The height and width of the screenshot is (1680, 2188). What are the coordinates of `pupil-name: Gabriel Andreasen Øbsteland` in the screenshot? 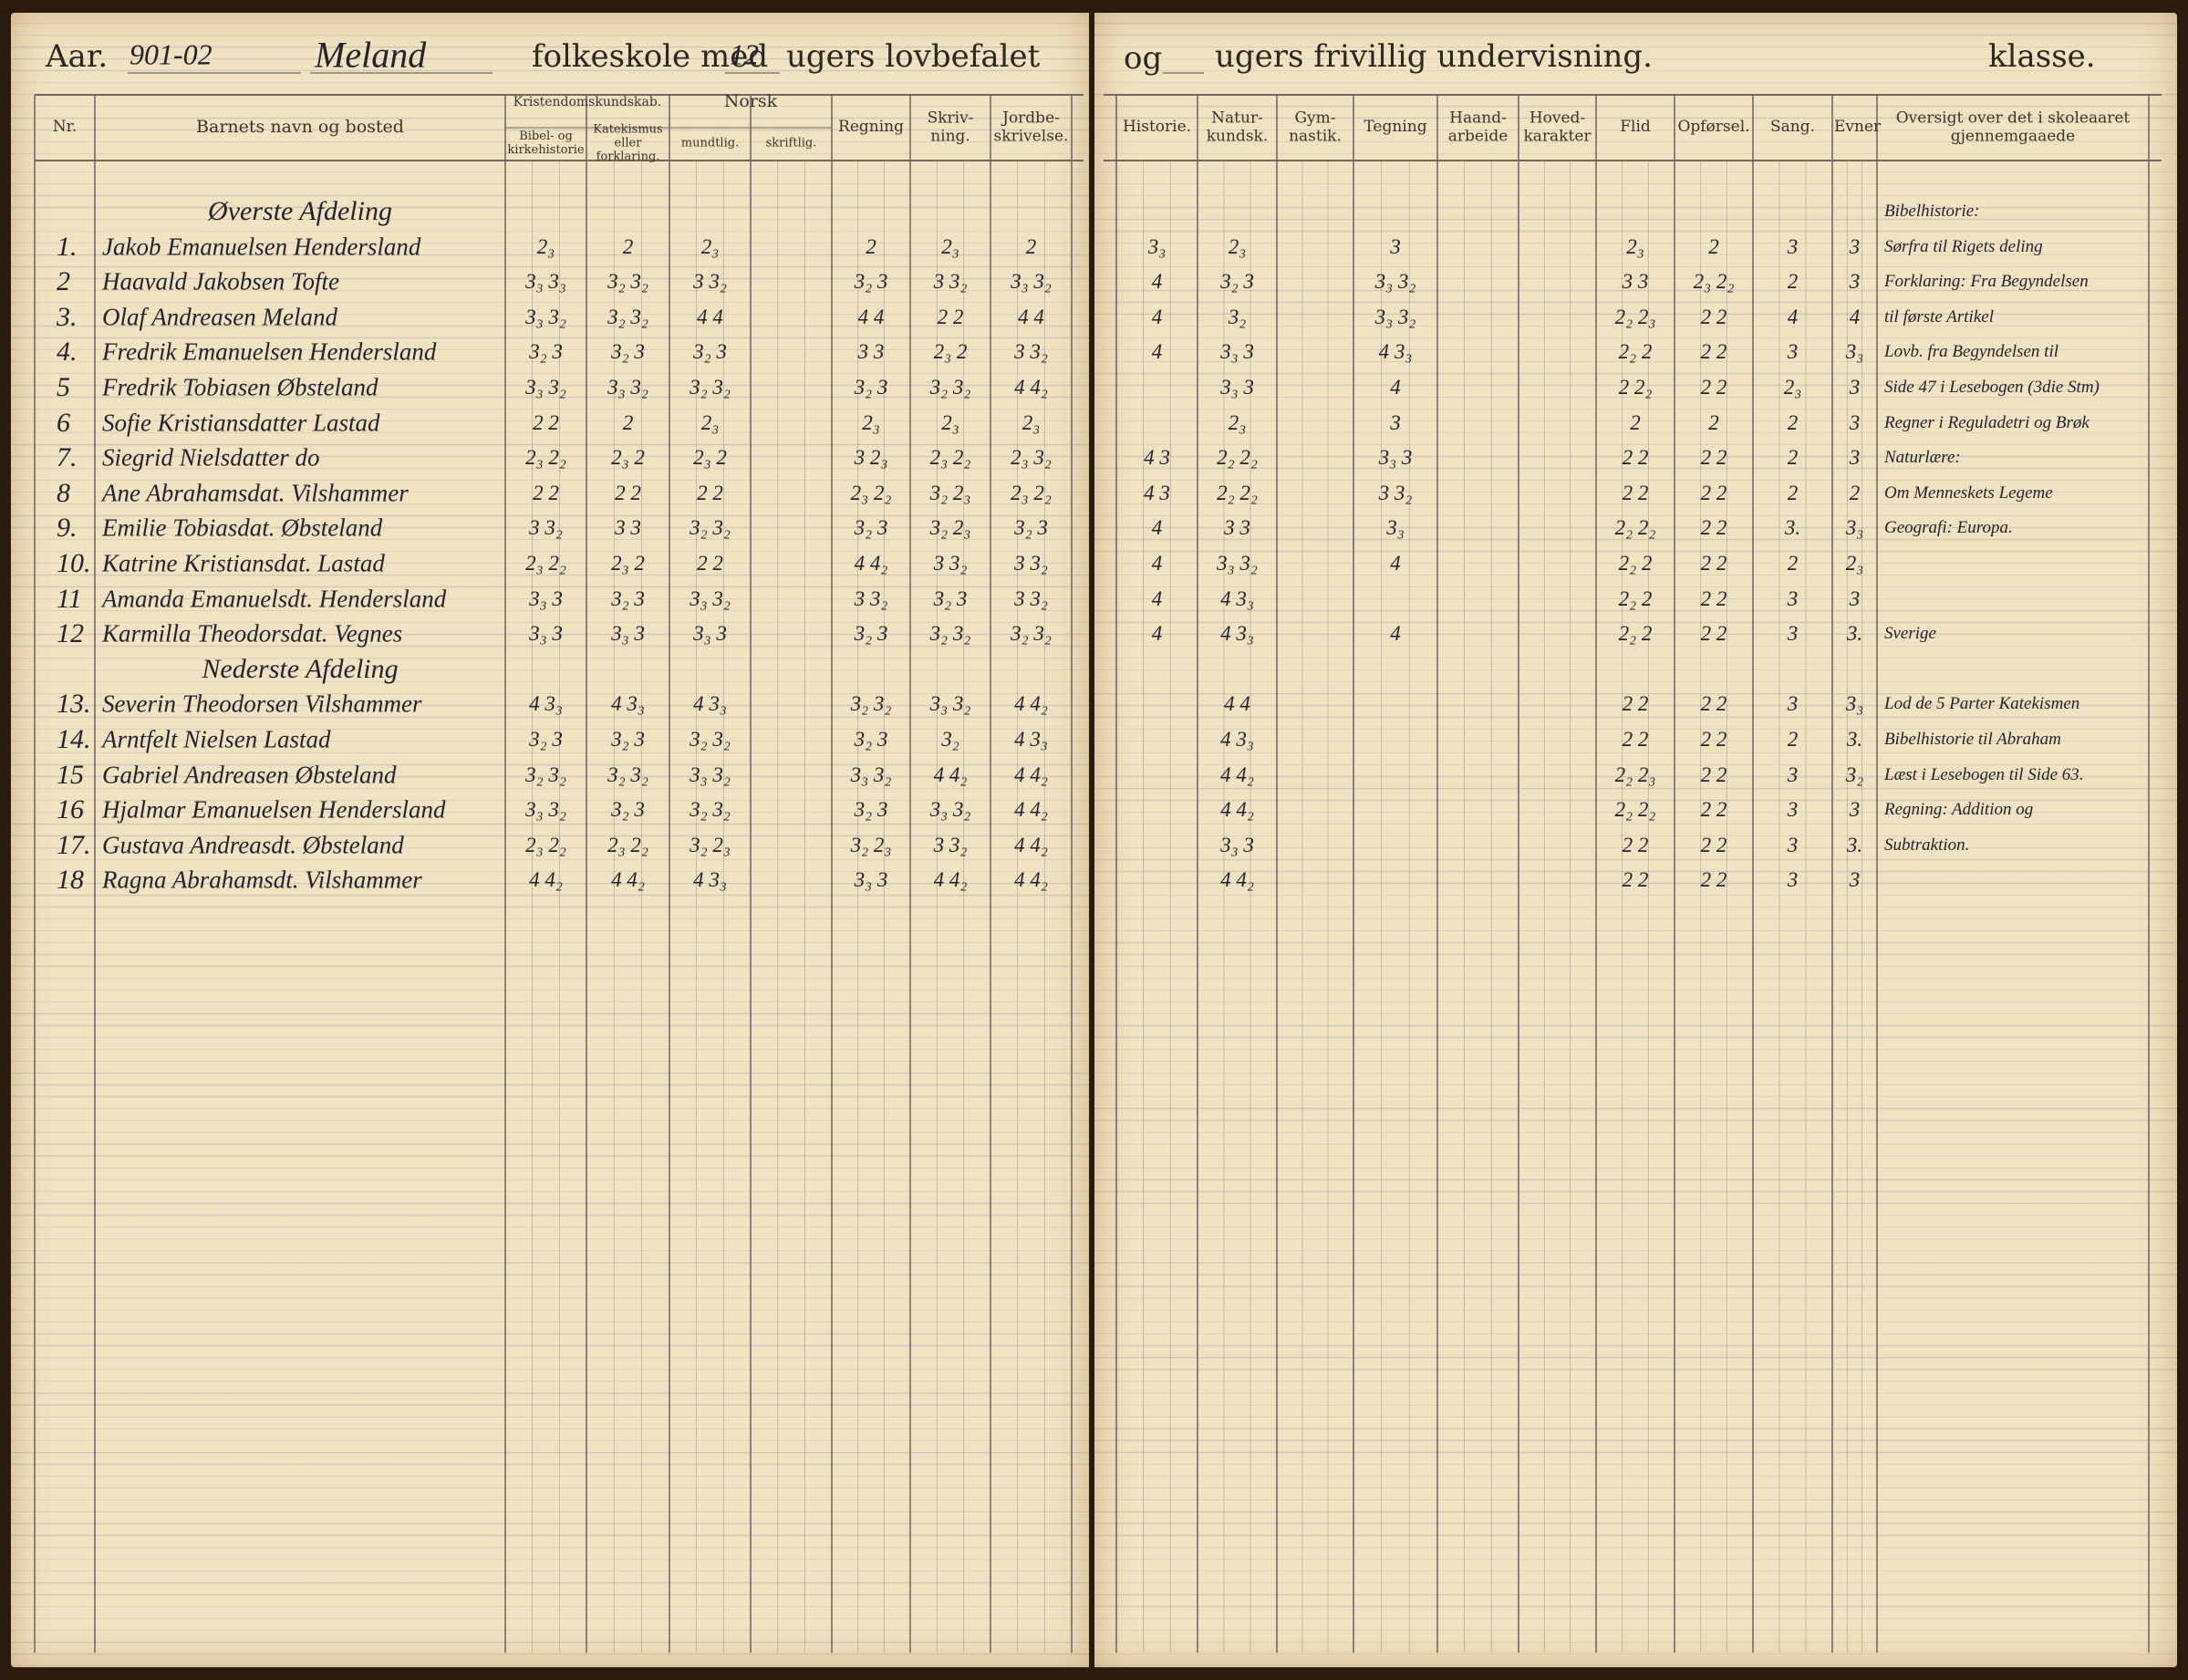 It's located at (250, 775).